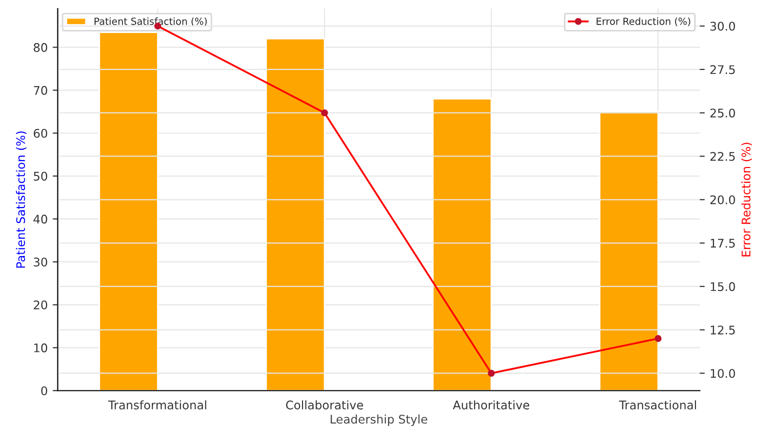  Describe the element at coordinates (41, 305) in the screenshot. I see `y-tick-label: 20` at that location.